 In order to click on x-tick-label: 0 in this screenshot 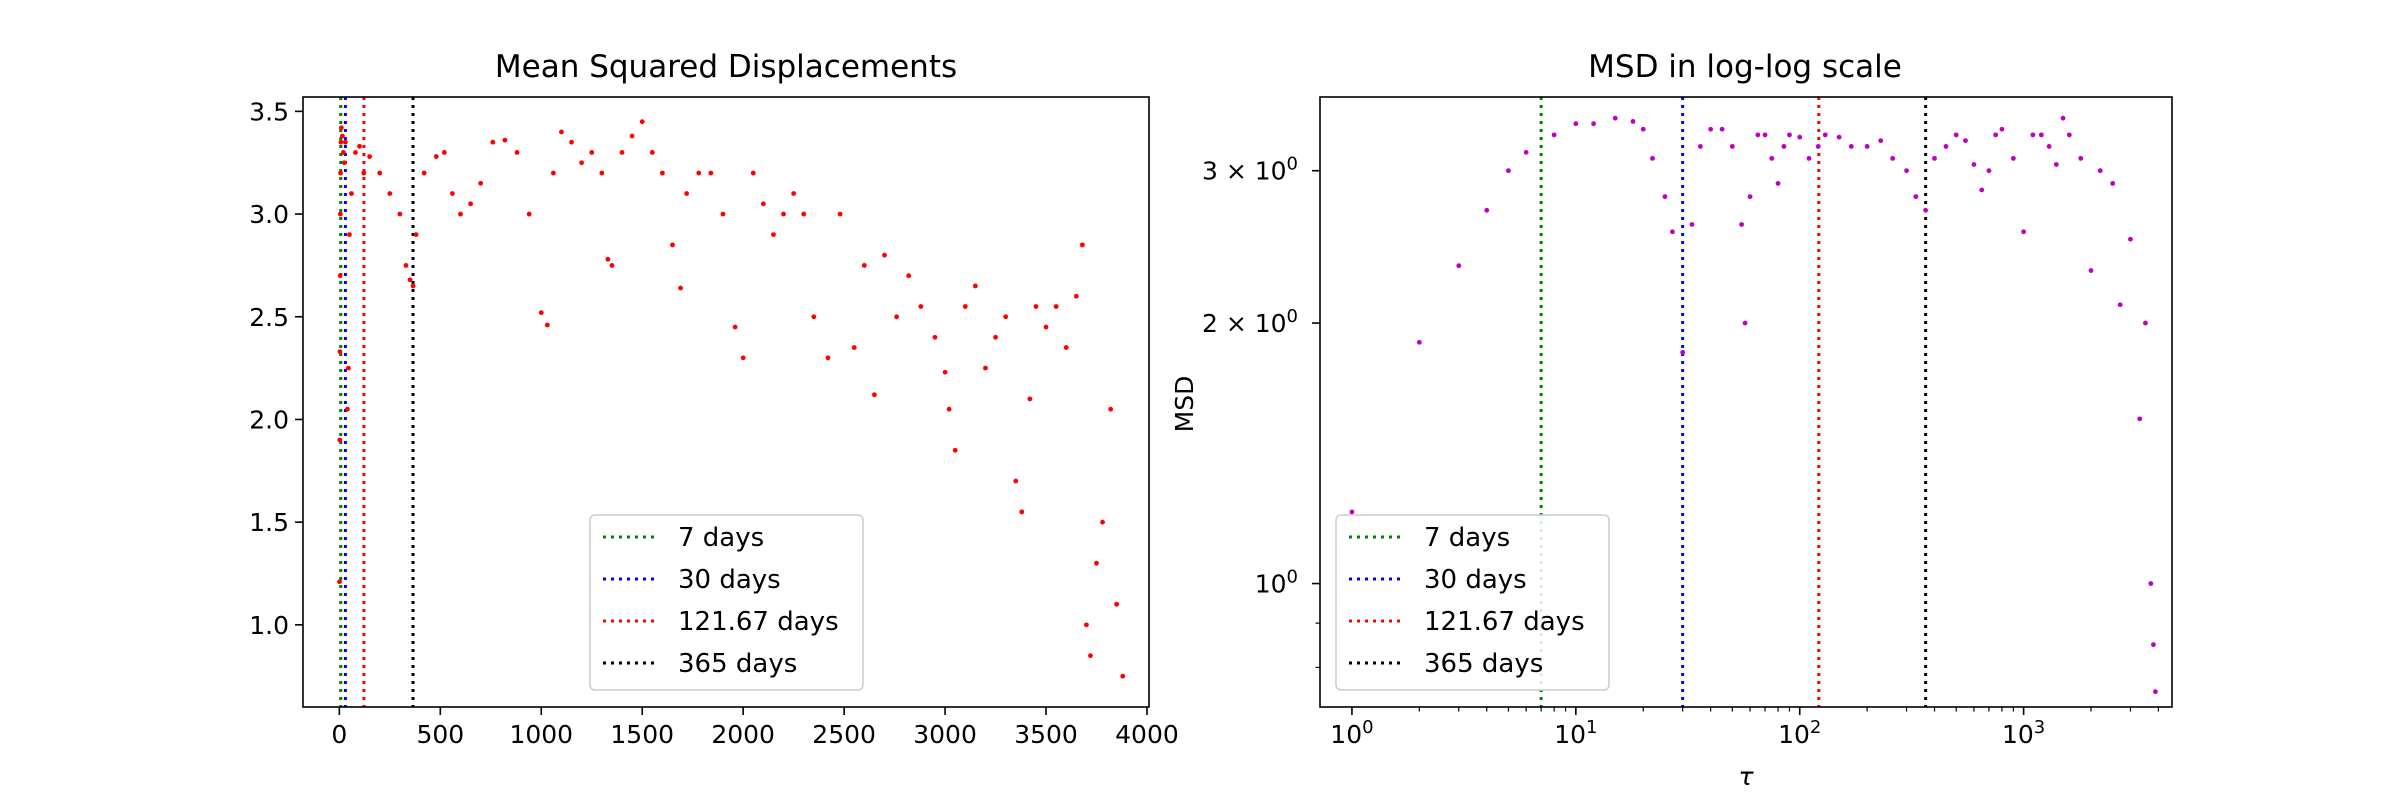, I will do `click(339, 734)`.